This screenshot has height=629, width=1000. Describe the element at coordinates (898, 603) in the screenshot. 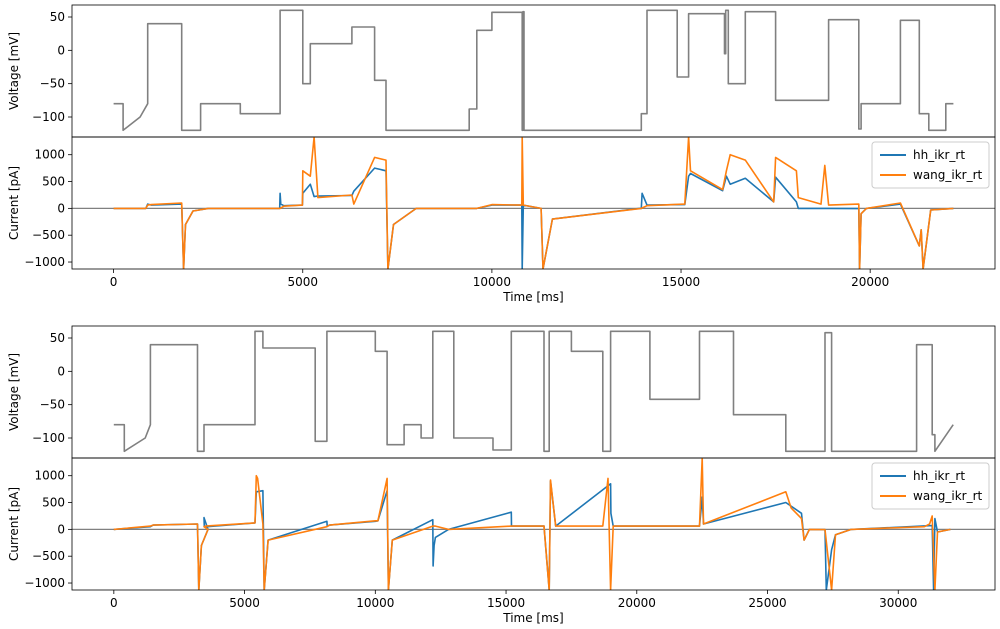

I see `x-tick-label: 30000` at that location.